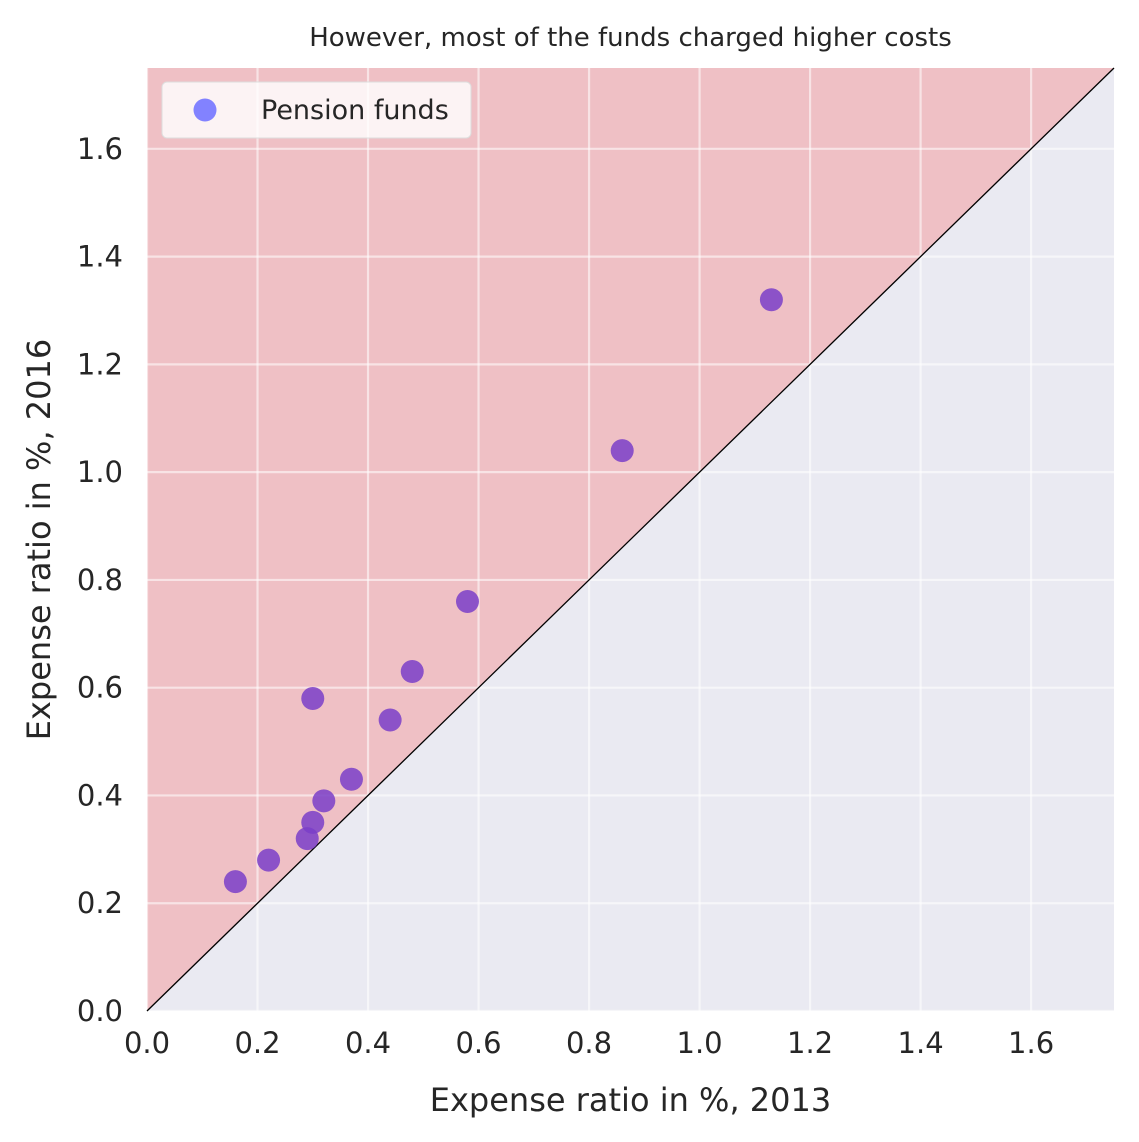 This screenshot has height=1142, width=1139. I want to click on x-tick-label: 0.2, so click(257, 1043).